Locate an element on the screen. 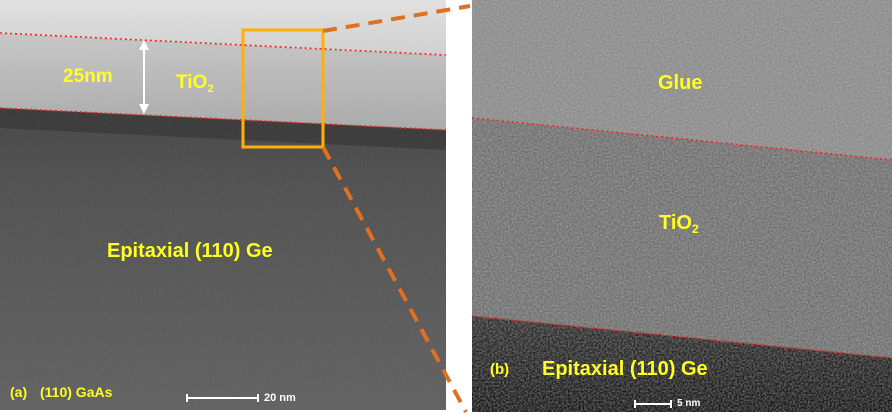 The image size is (892, 415). scale-bar-a-label: 20 nm is located at coordinates (280, 398).